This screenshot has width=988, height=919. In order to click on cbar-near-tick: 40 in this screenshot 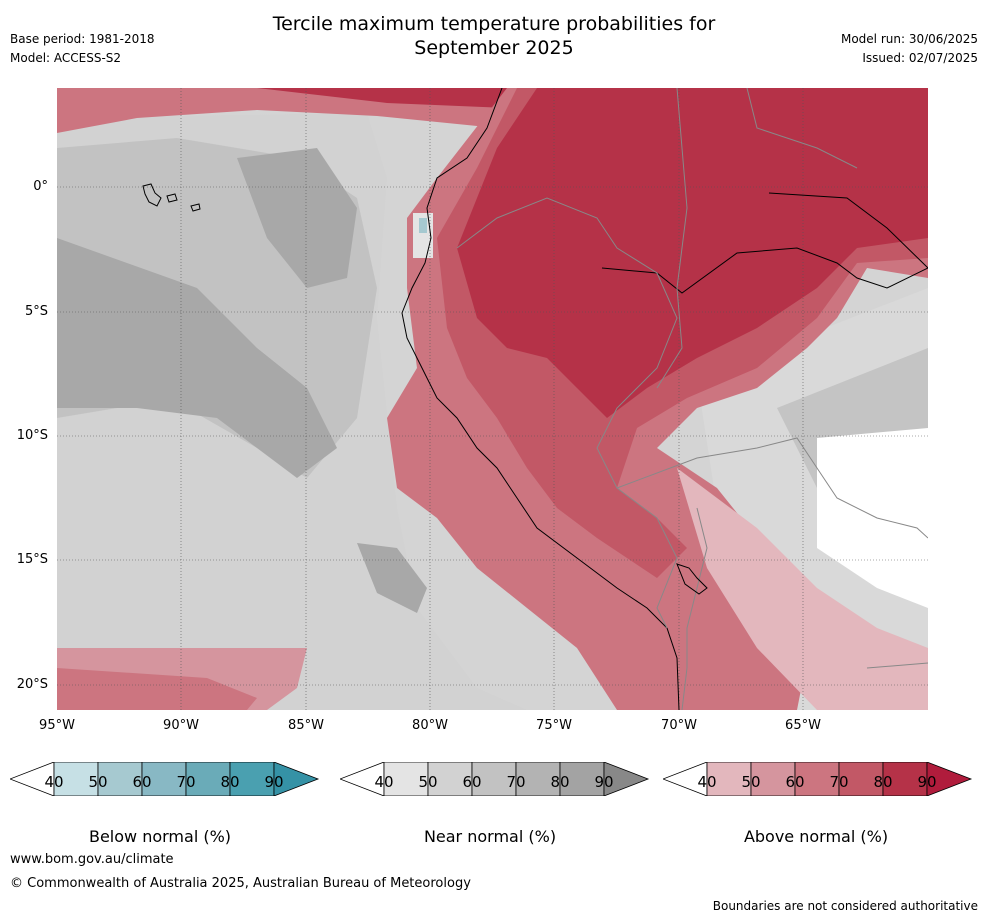, I will do `click(384, 782)`.